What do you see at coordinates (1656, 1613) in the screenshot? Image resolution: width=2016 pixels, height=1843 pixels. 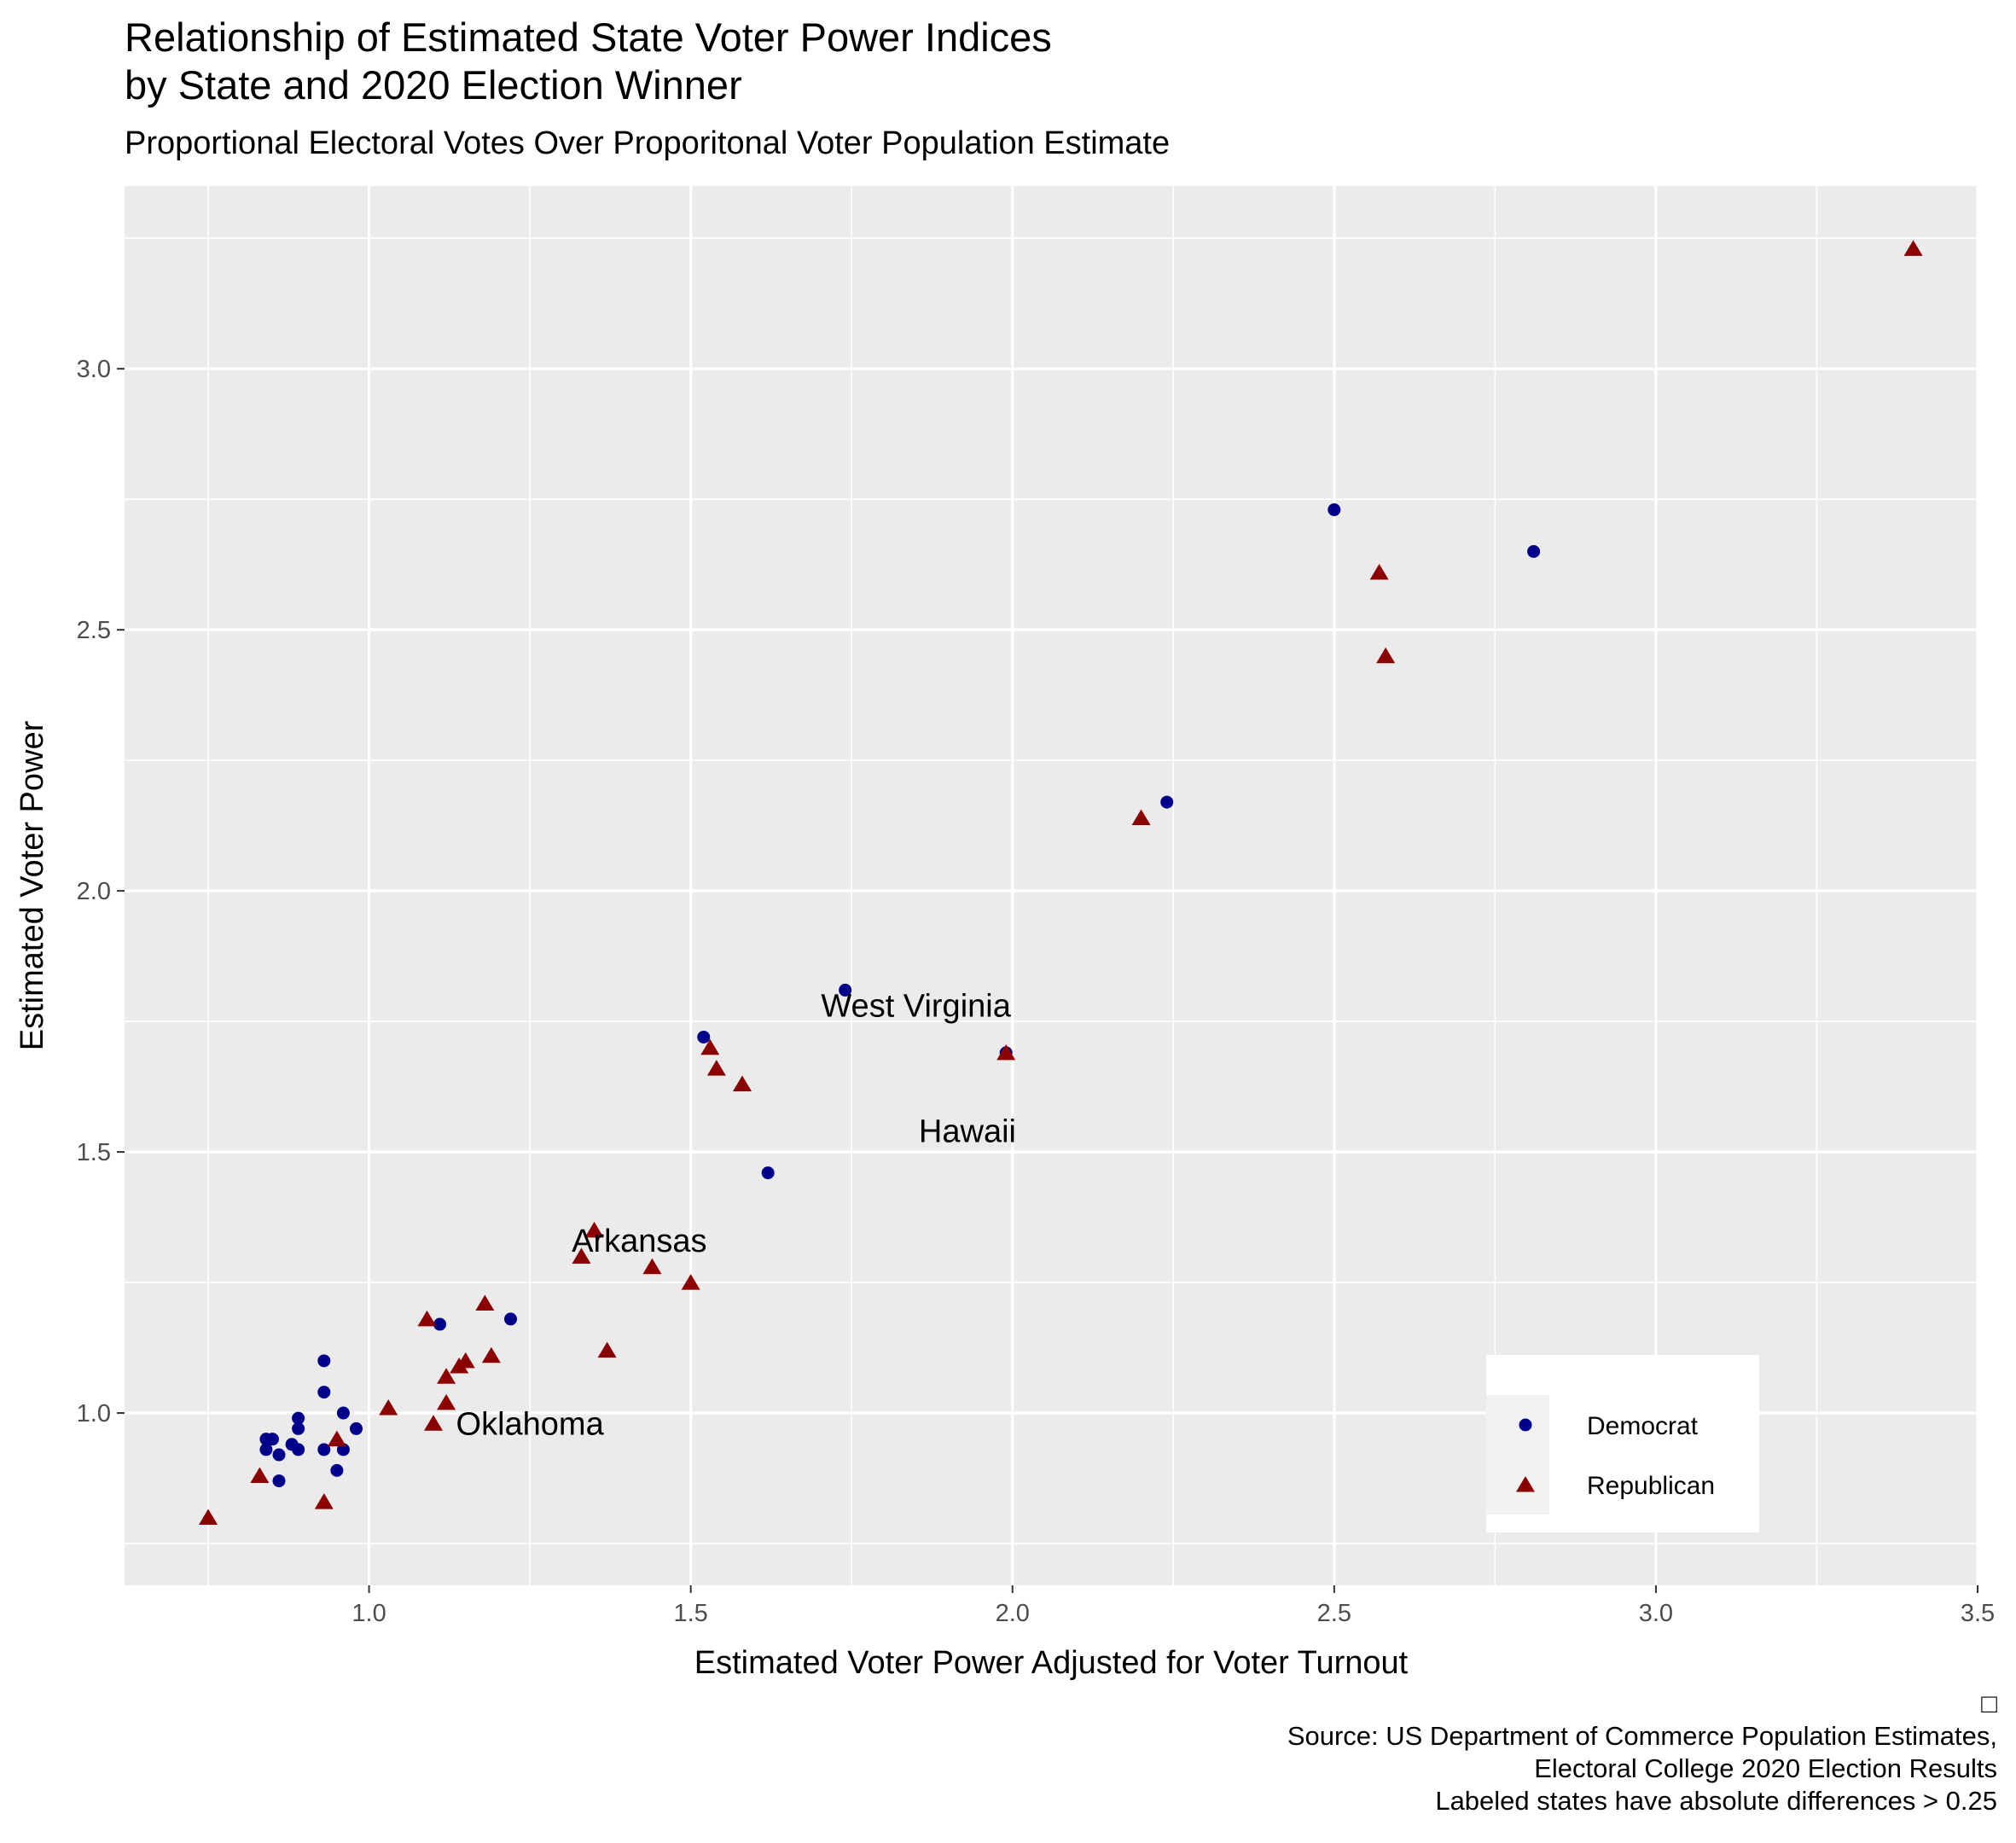 I see `x-tick-label: 3.0` at bounding box center [1656, 1613].